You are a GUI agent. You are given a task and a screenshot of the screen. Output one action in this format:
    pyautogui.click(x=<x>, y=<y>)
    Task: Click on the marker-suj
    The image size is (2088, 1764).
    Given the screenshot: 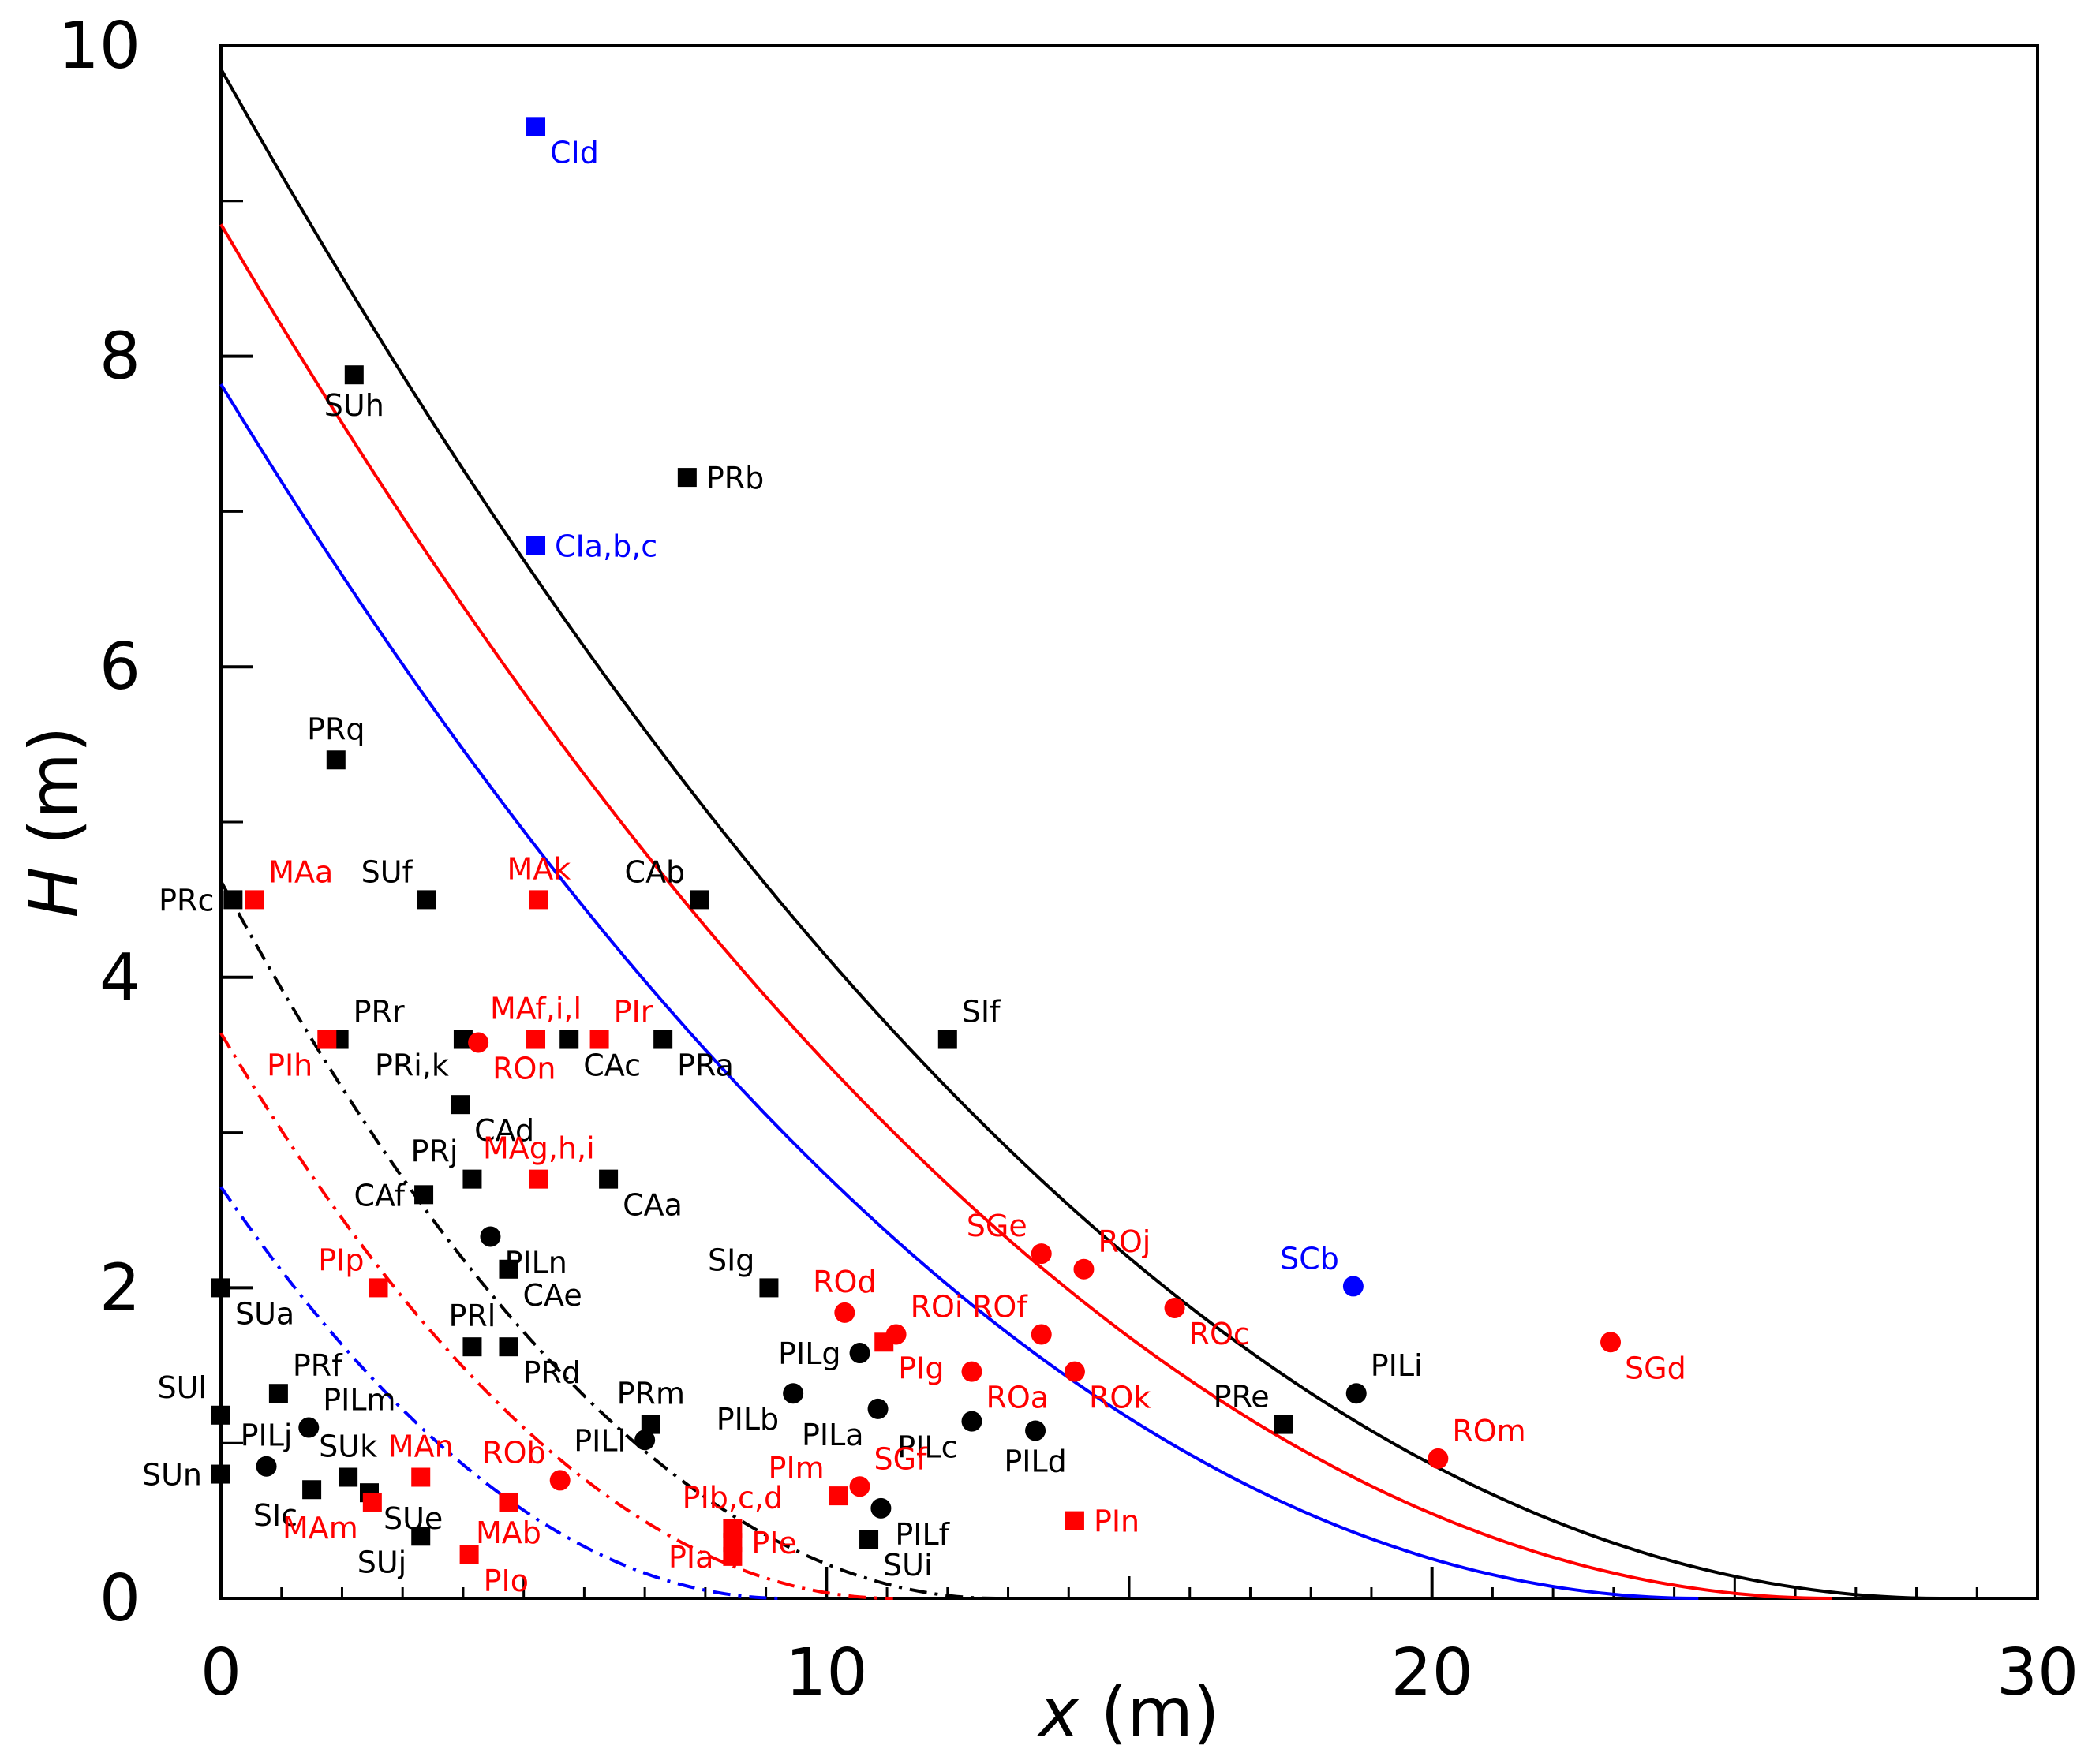 What is the action you would take?
    pyautogui.click(x=421, y=1536)
    